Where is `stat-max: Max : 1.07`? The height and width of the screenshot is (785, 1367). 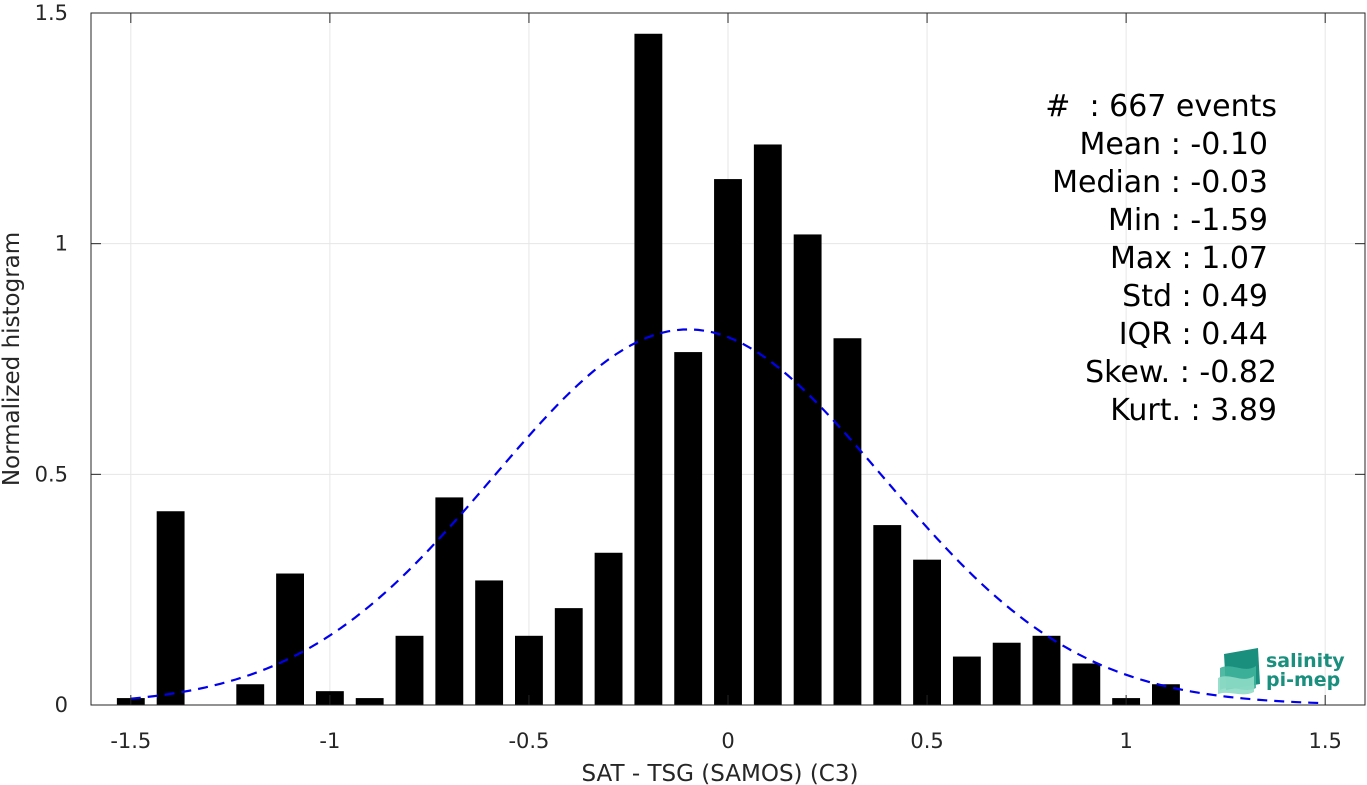 stat-max: Max : 1.07 is located at coordinates (1189, 258).